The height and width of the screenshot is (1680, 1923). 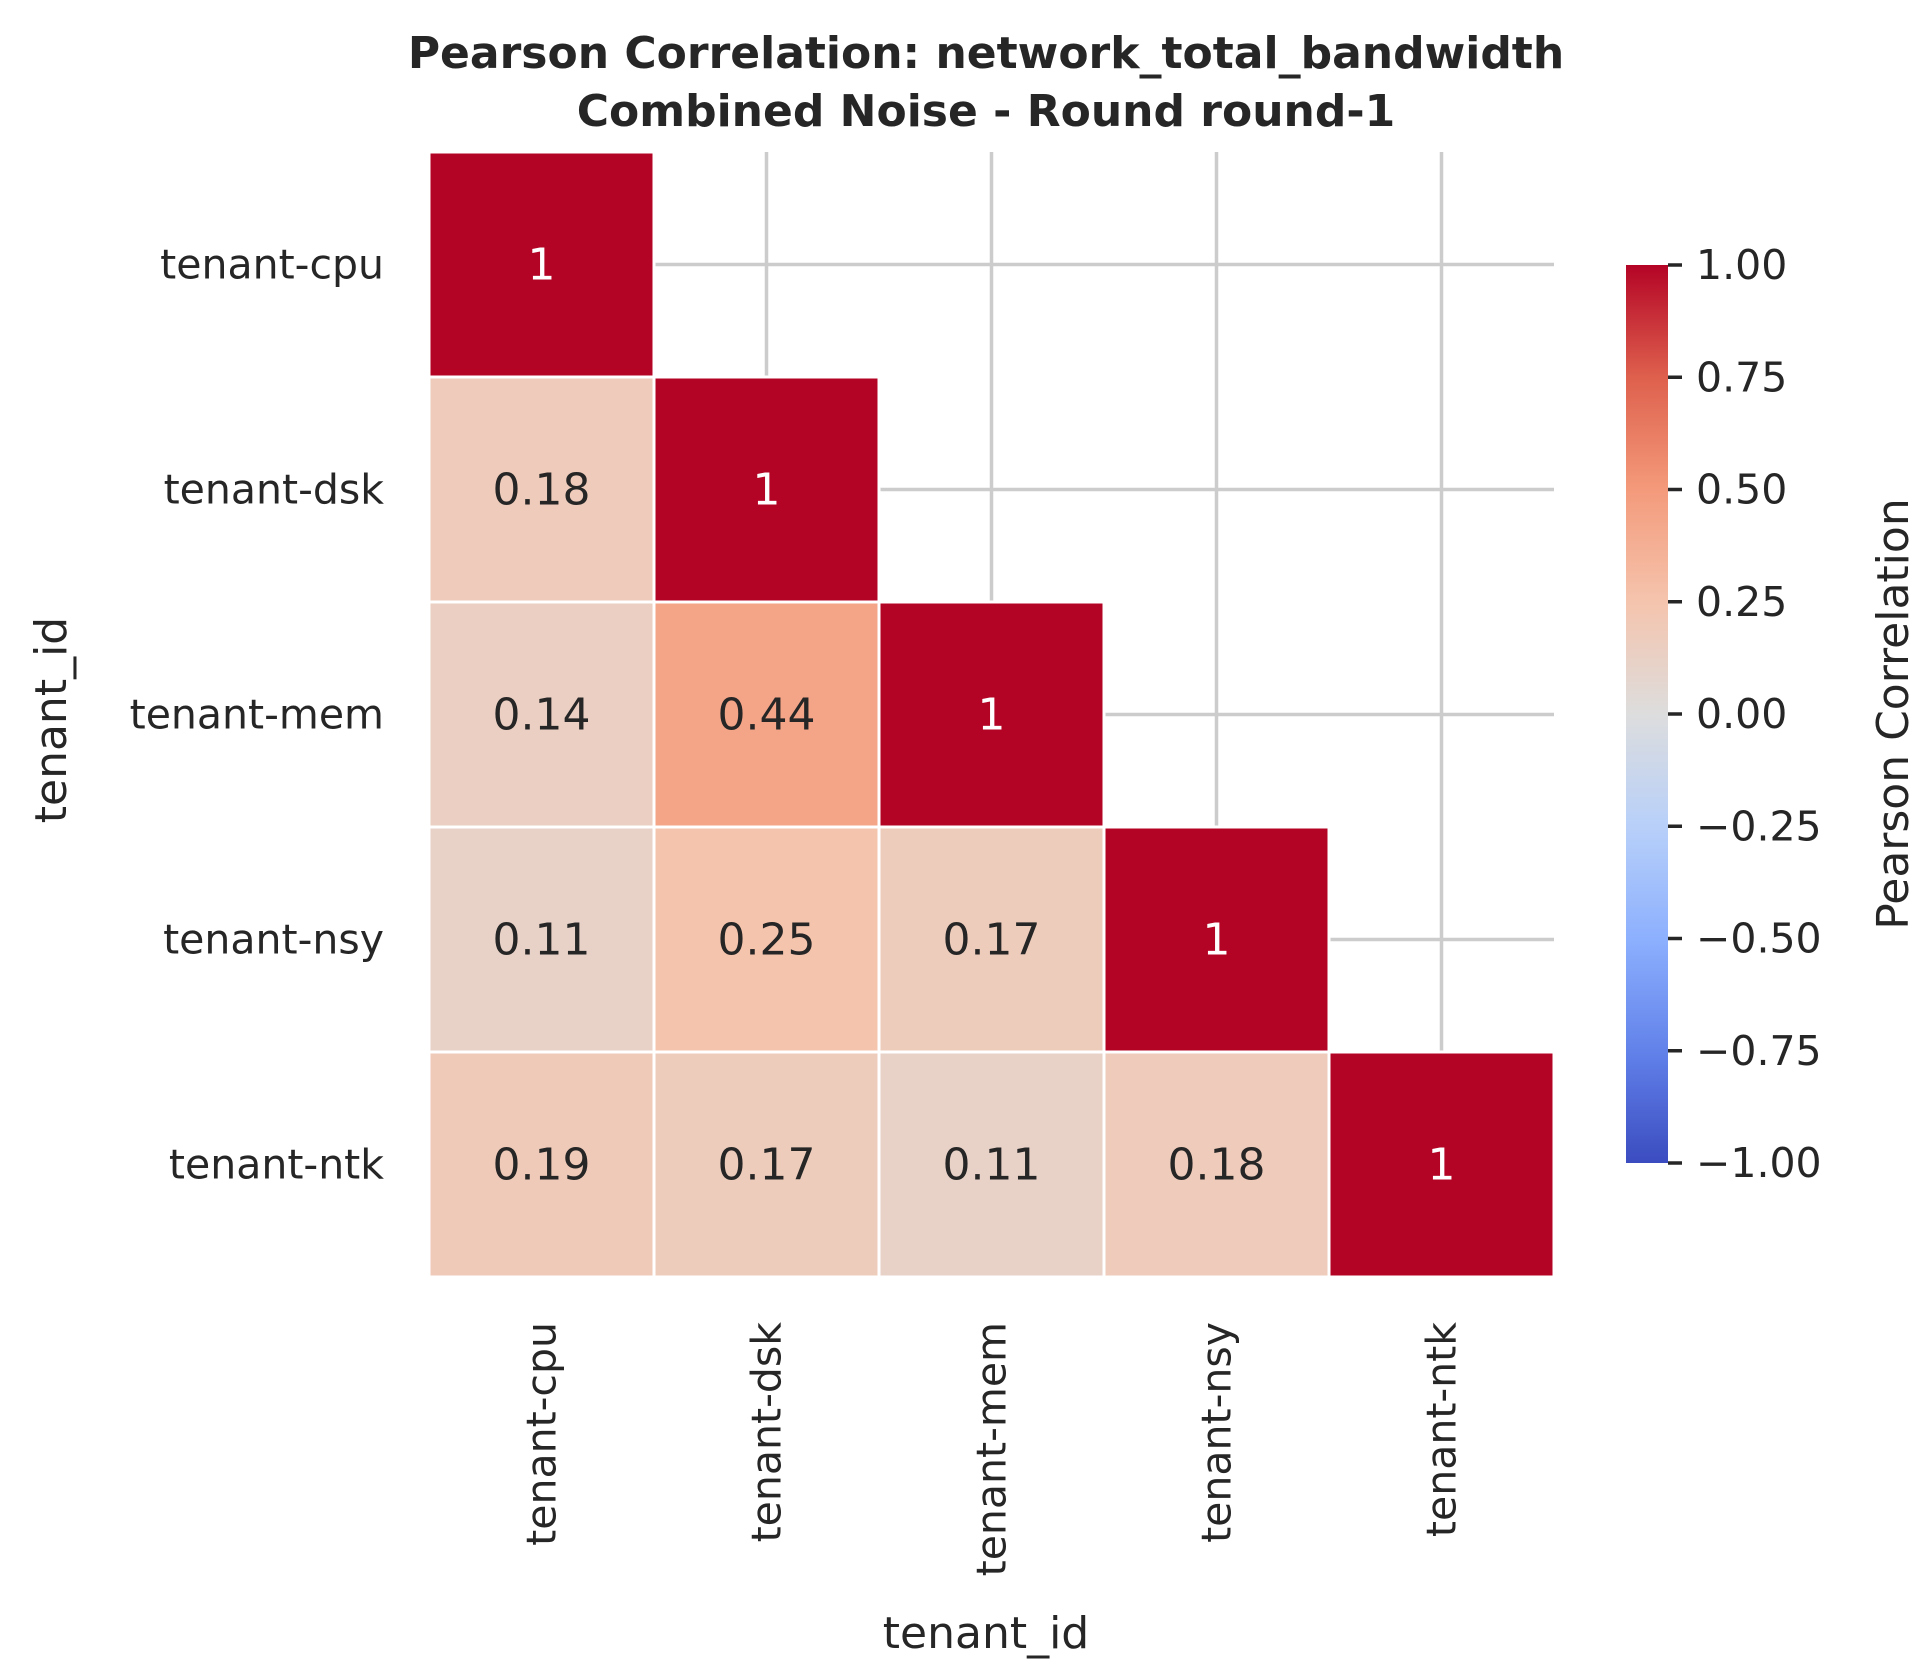 I want to click on cell-value-label: 0.44, so click(x=767, y=715).